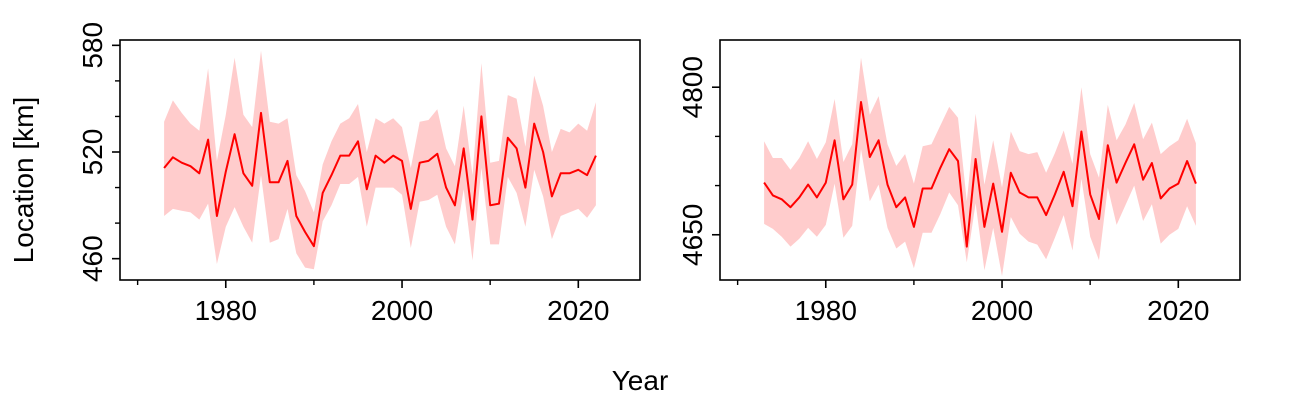 This screenshot has width=1300, height=400. What do you see at coordinates (23, 180) in the screenshot?
I see `y-axis-label: Location [km]` at bounding box center [23, 180].